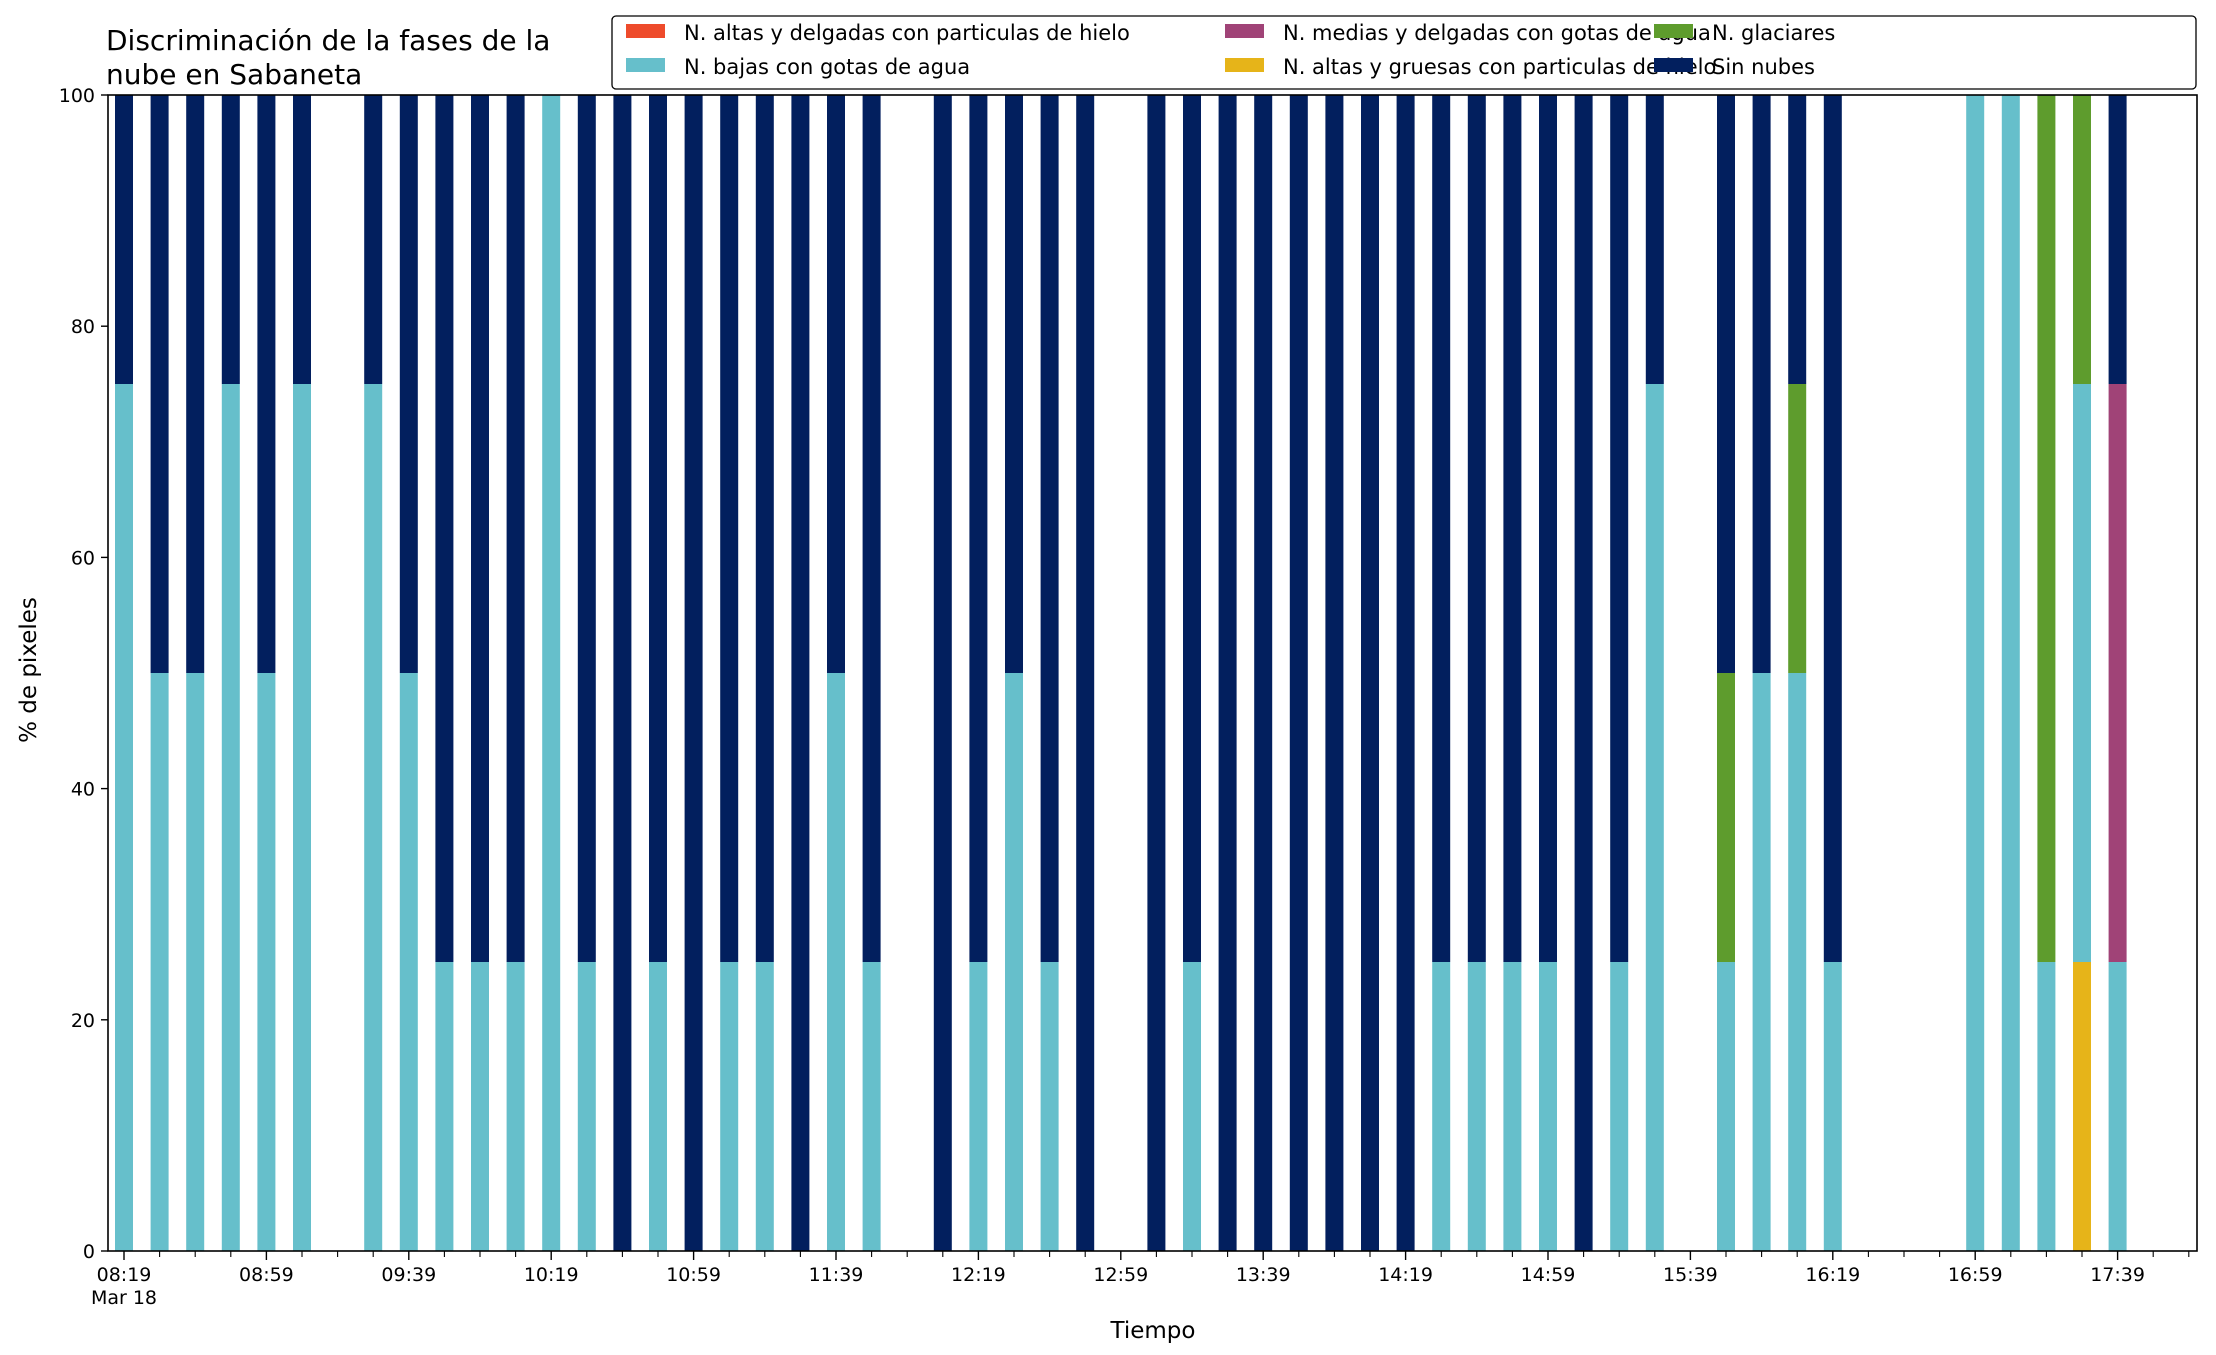 The width and height of the screenshot is (2216, 1355). Describe the element at coordinates (551, 1275) in the screenshot. I see `x-tick-label: 10:19` at that location.